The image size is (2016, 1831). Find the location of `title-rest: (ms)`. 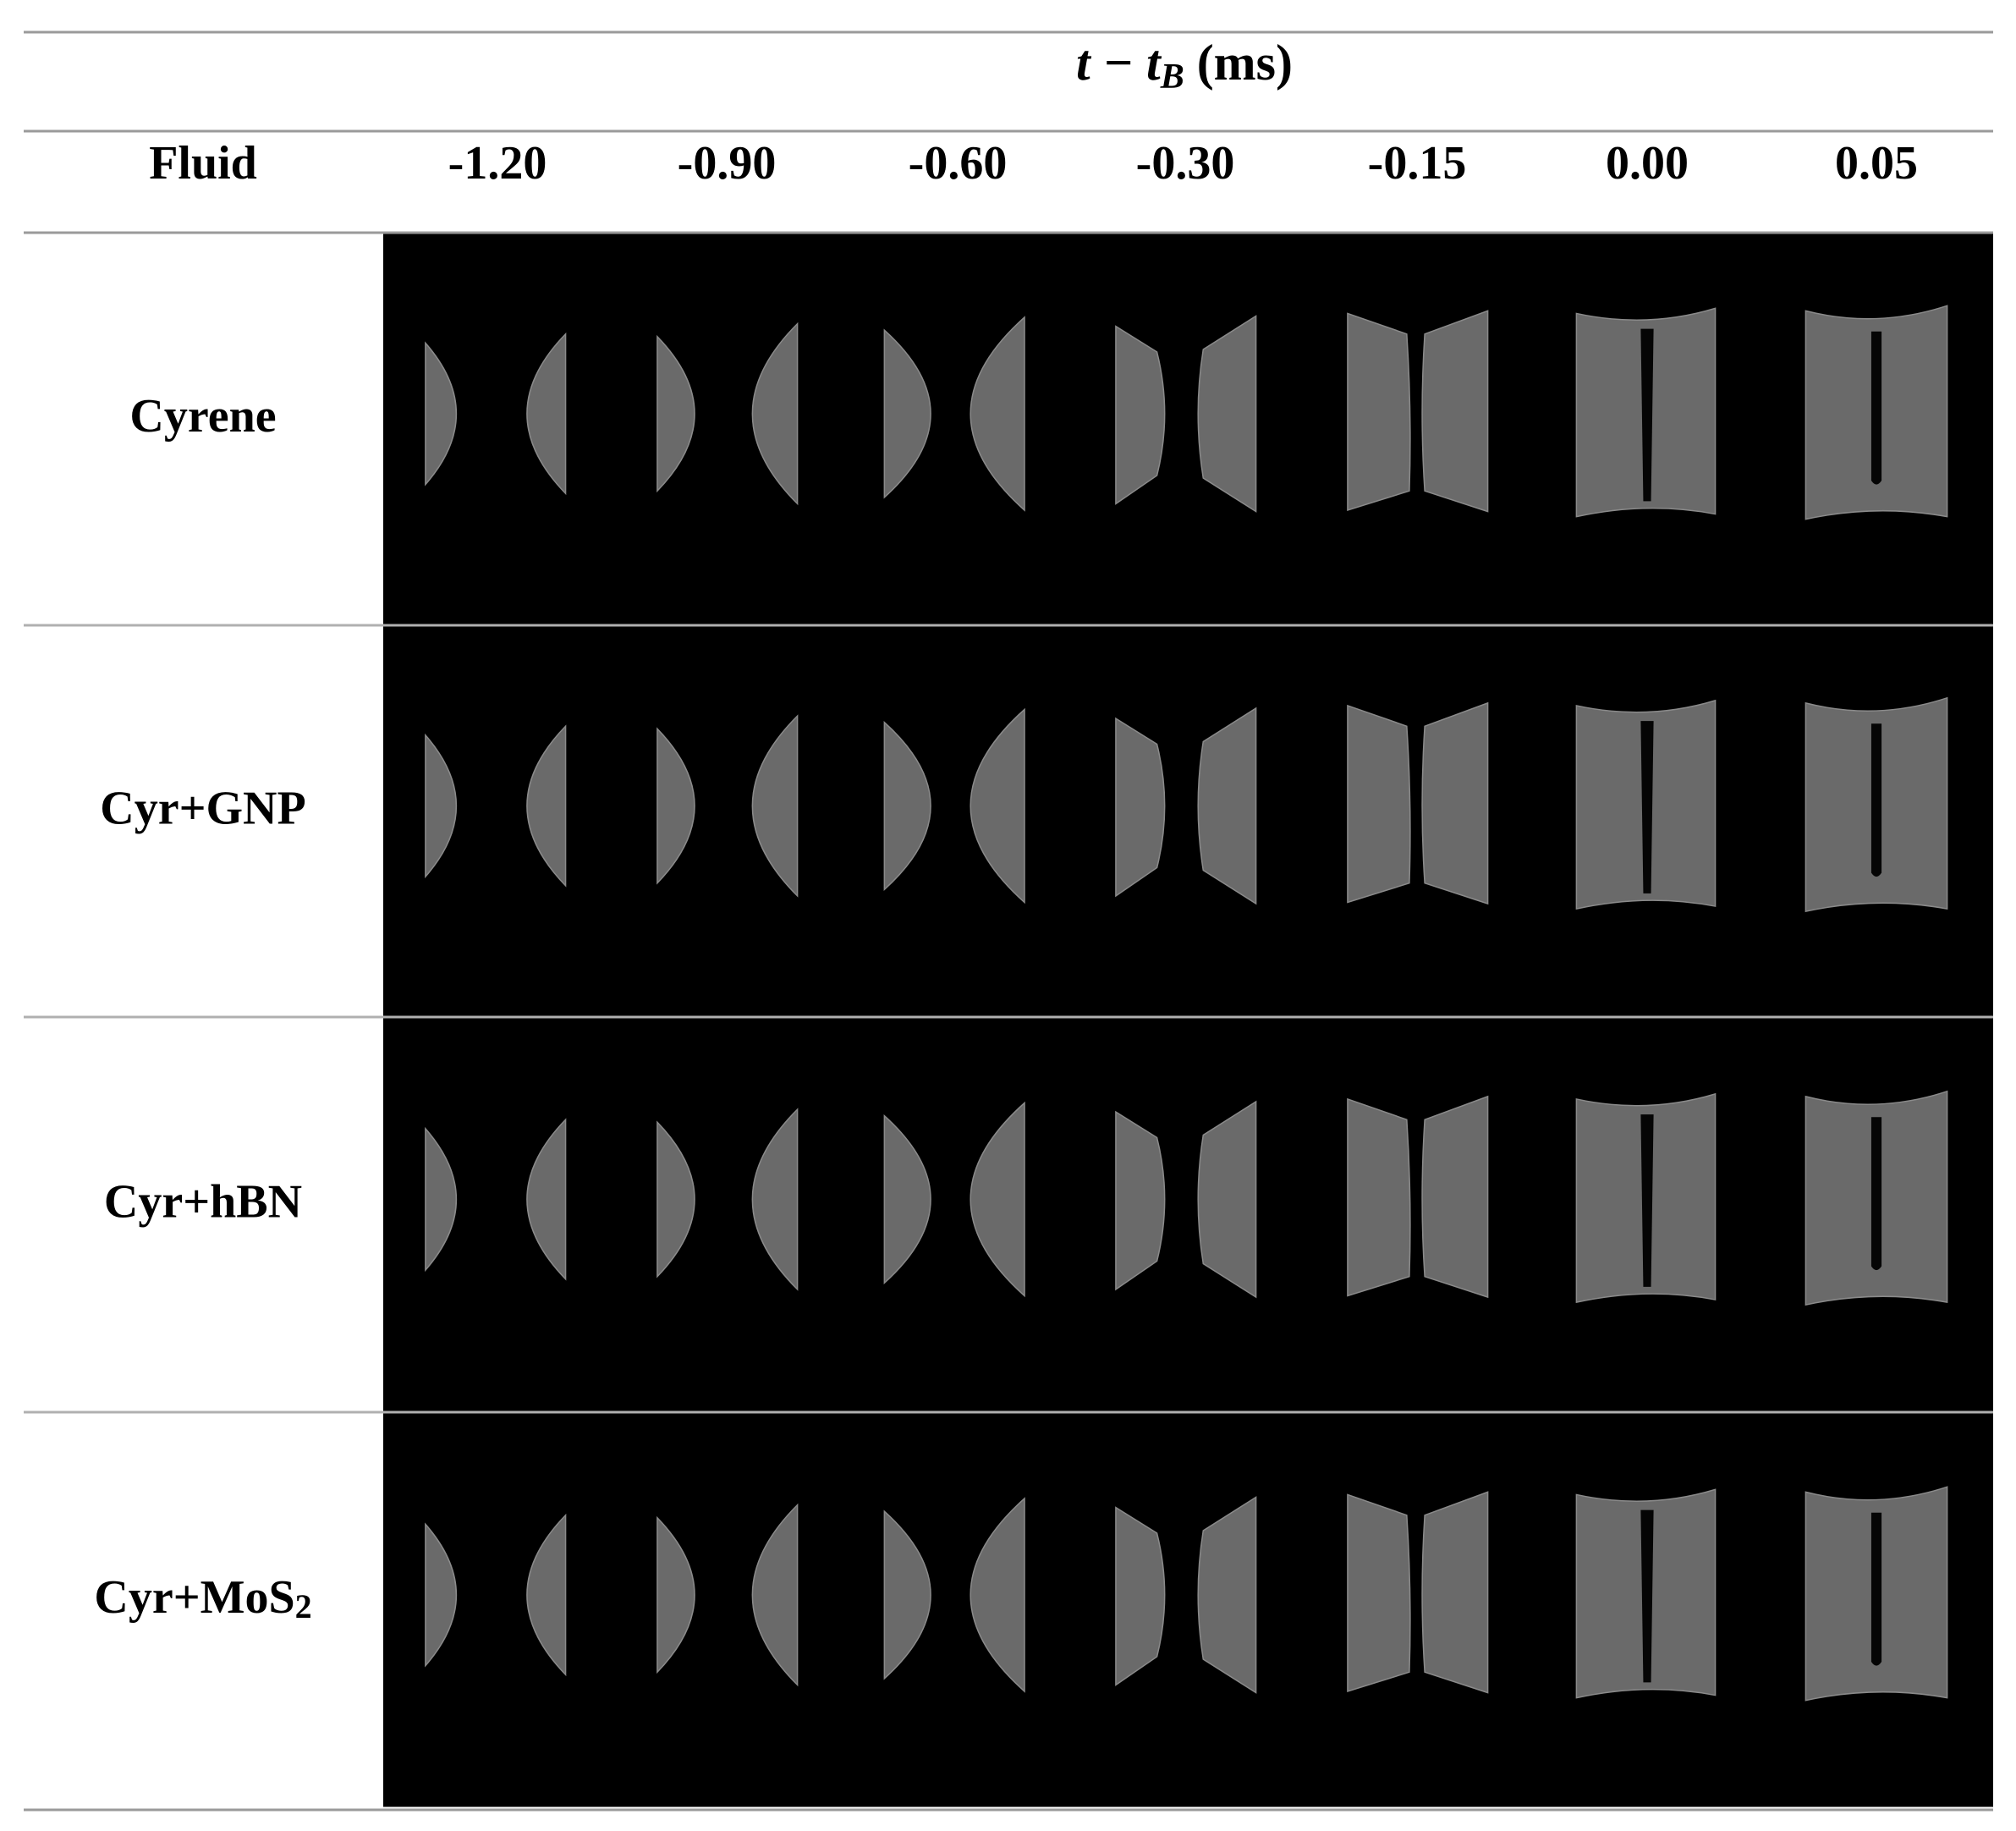

title-rest: (ms) is located at coordinates (1238, 63).